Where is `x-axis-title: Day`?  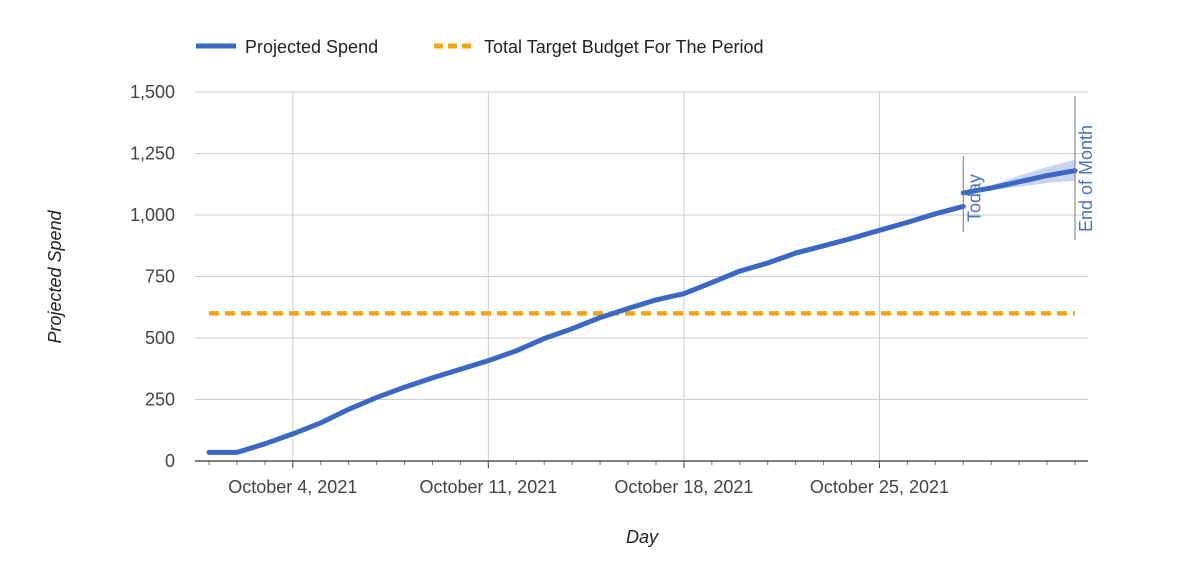
x-axis-title: Day is located at coordinates (642, 537).